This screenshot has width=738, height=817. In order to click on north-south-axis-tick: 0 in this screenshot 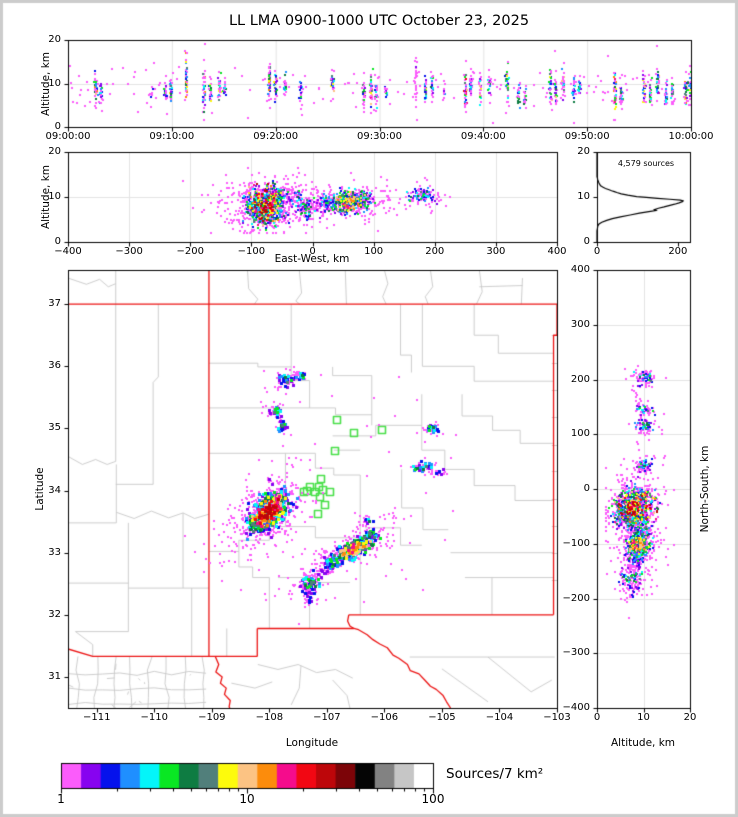, I will do `click(586, 488)`.